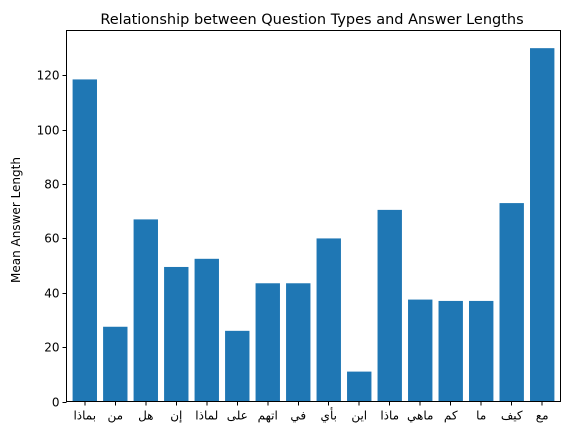  What do you see at coordinates (542, 416) in the screenshot?
I see `x-tick-label: مع` at bounding box center [542, 416].